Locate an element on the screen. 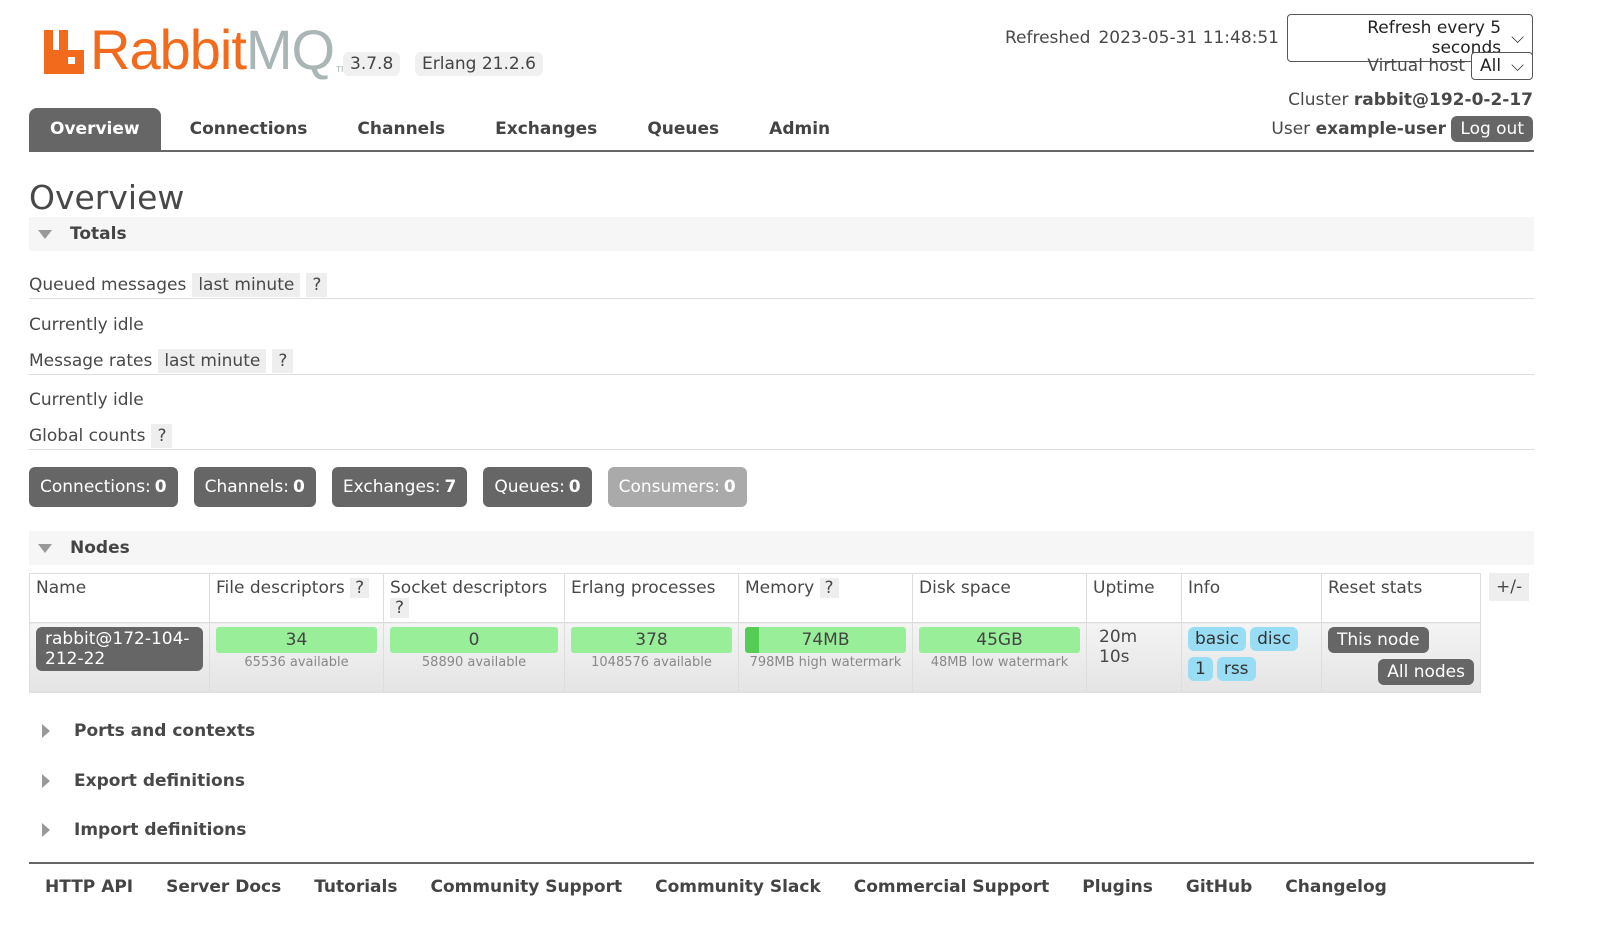  file-descriptors-bar: 34 is located at coordinates (296, 640).